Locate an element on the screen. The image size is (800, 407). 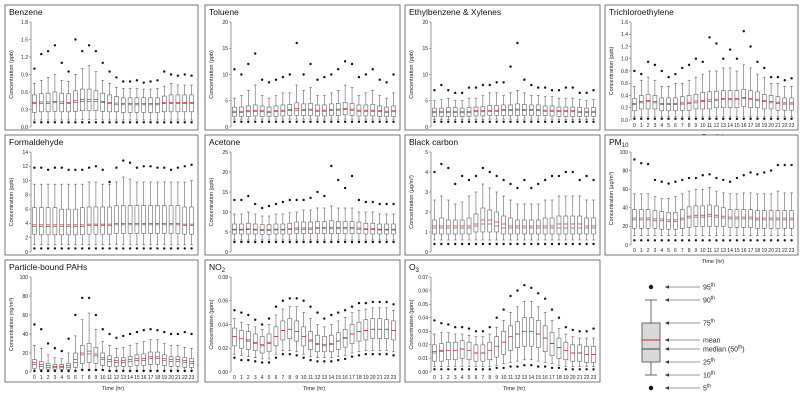
x-tick-label: 18 is located at coordinates (758, 251).